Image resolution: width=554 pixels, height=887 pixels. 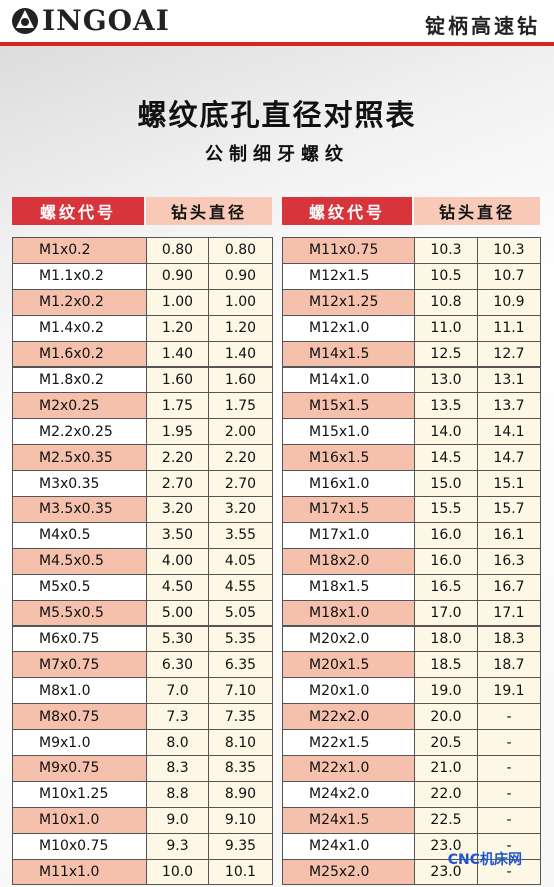 What do you see at coordinates (348, 354) in the screenshot?
I see `thread-code: M14x1.5` at bounding box center [348, 354].